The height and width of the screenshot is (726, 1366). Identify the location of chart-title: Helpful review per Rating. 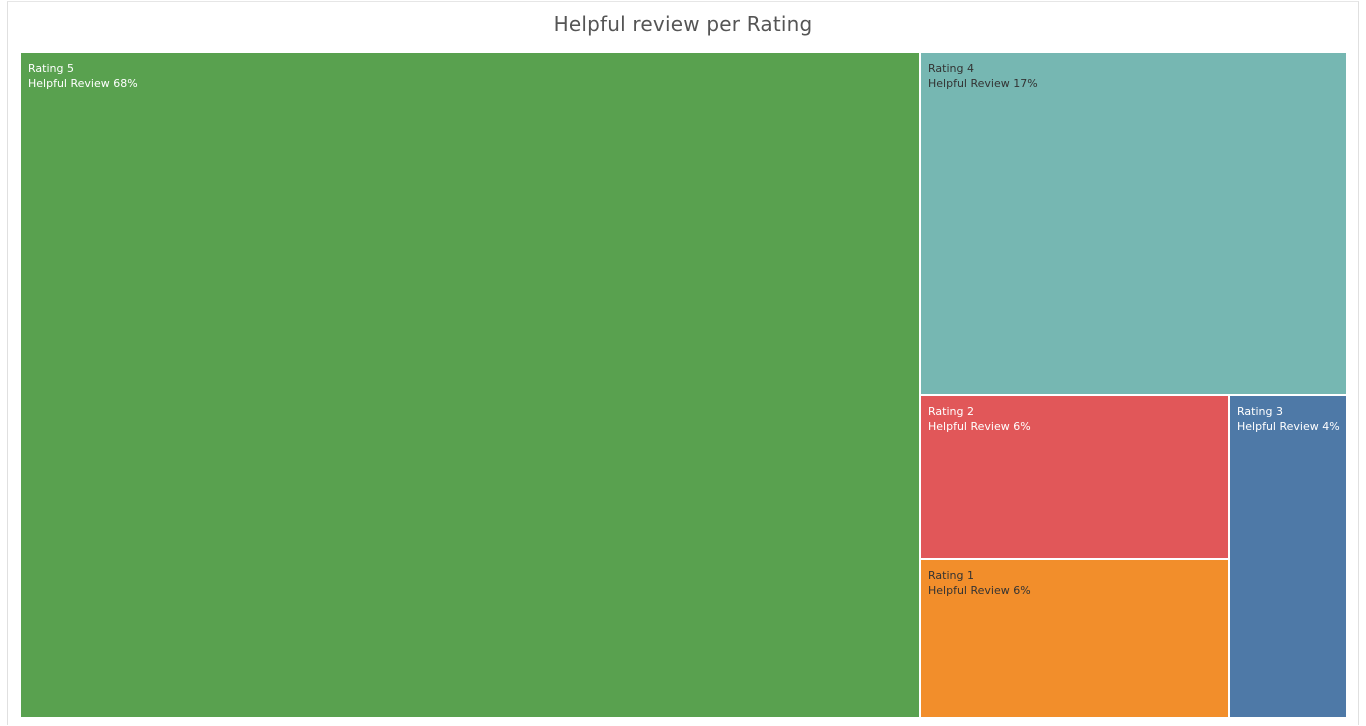
(683, 24).